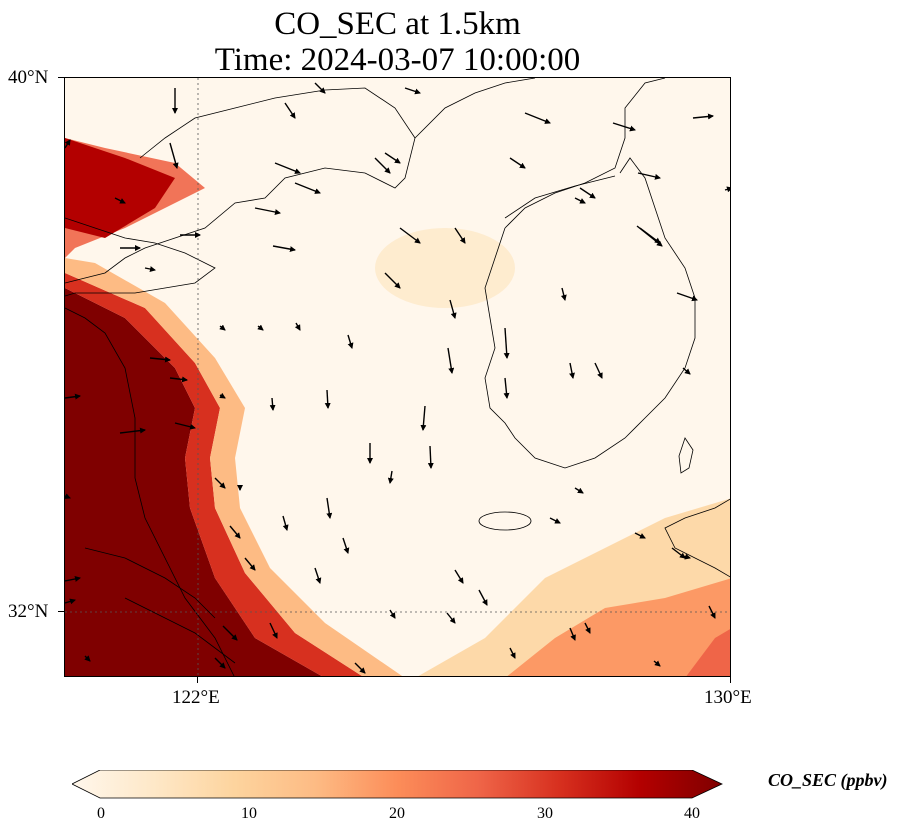 This screenshot has width=916, height=836. Describe the element at coordinates (697, 538) in the screenshot. I see `kyushu-coast` at that location.